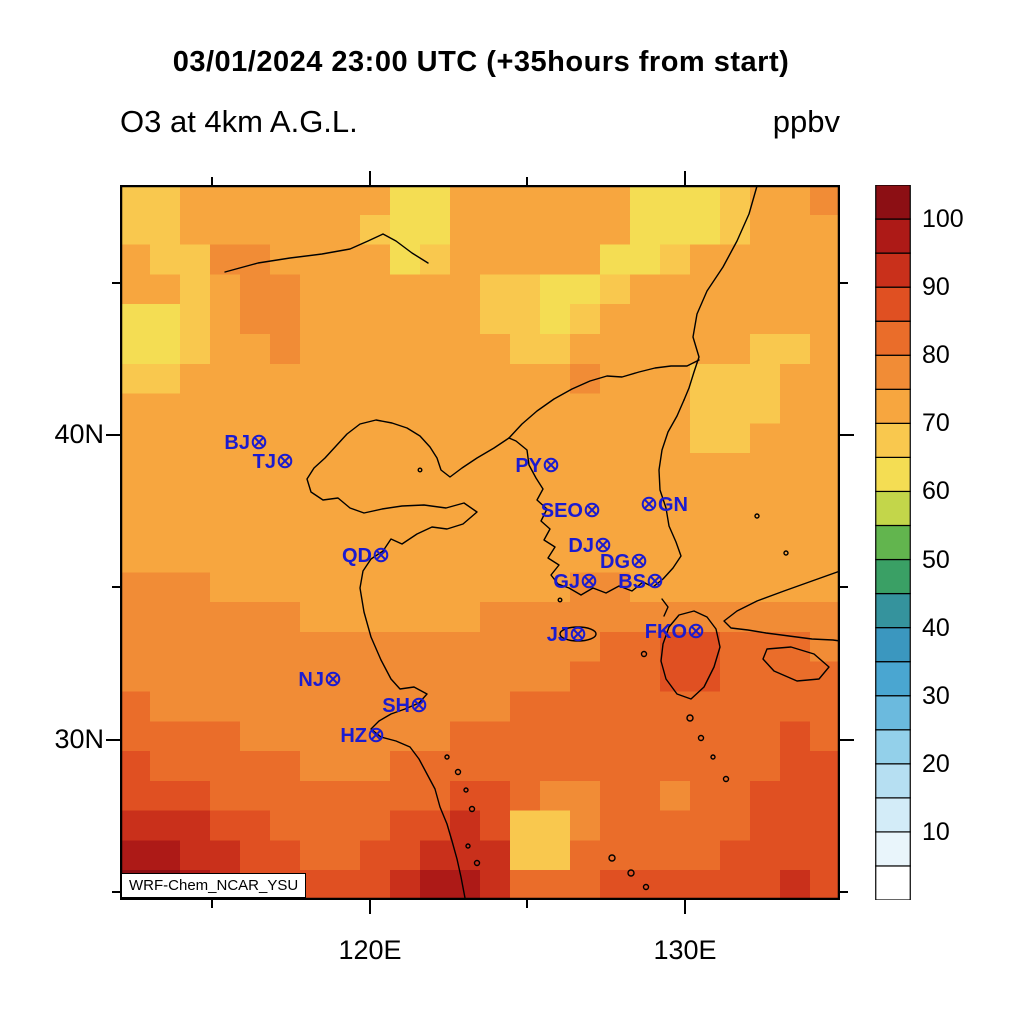  I want to click on island-kyushu, so click(690, 655).